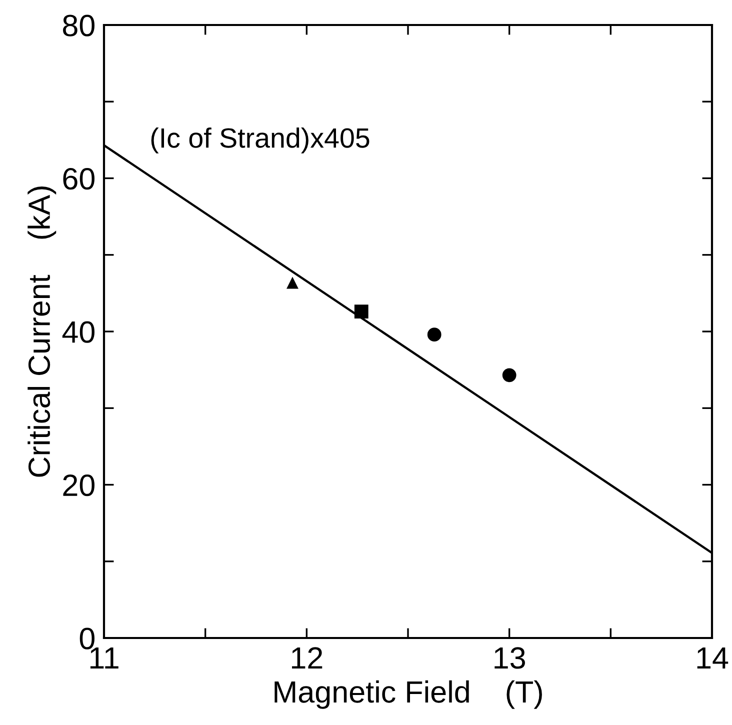 The height and width of the screenshot is (725, 732). What do you see at coordinates (408, 694) in the screenshot?
I see `x-axis-title: Magnetic Field (T)` at bounding box center [408, 694].